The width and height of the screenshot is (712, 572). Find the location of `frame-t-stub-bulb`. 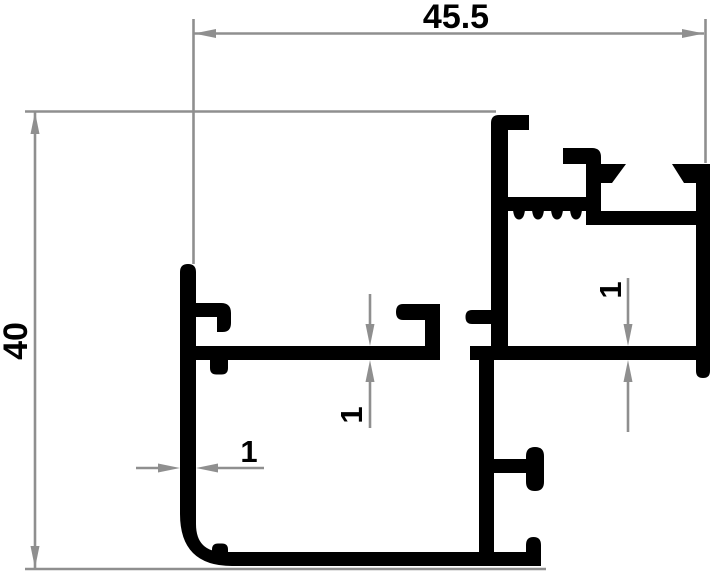

frame-t-stub-bulb is located at coordinates (535, 469).